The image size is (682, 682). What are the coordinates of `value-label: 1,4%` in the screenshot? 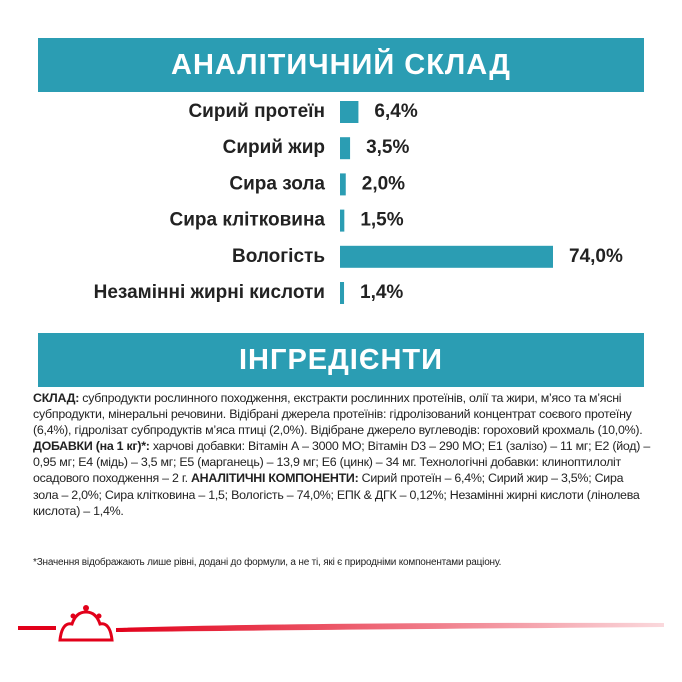 It's located at (381, 292).